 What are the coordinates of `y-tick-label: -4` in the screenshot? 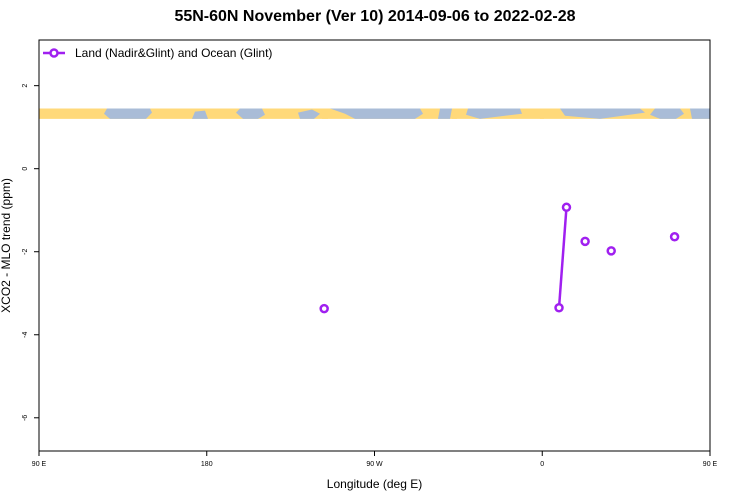 It's located at (25, 335).